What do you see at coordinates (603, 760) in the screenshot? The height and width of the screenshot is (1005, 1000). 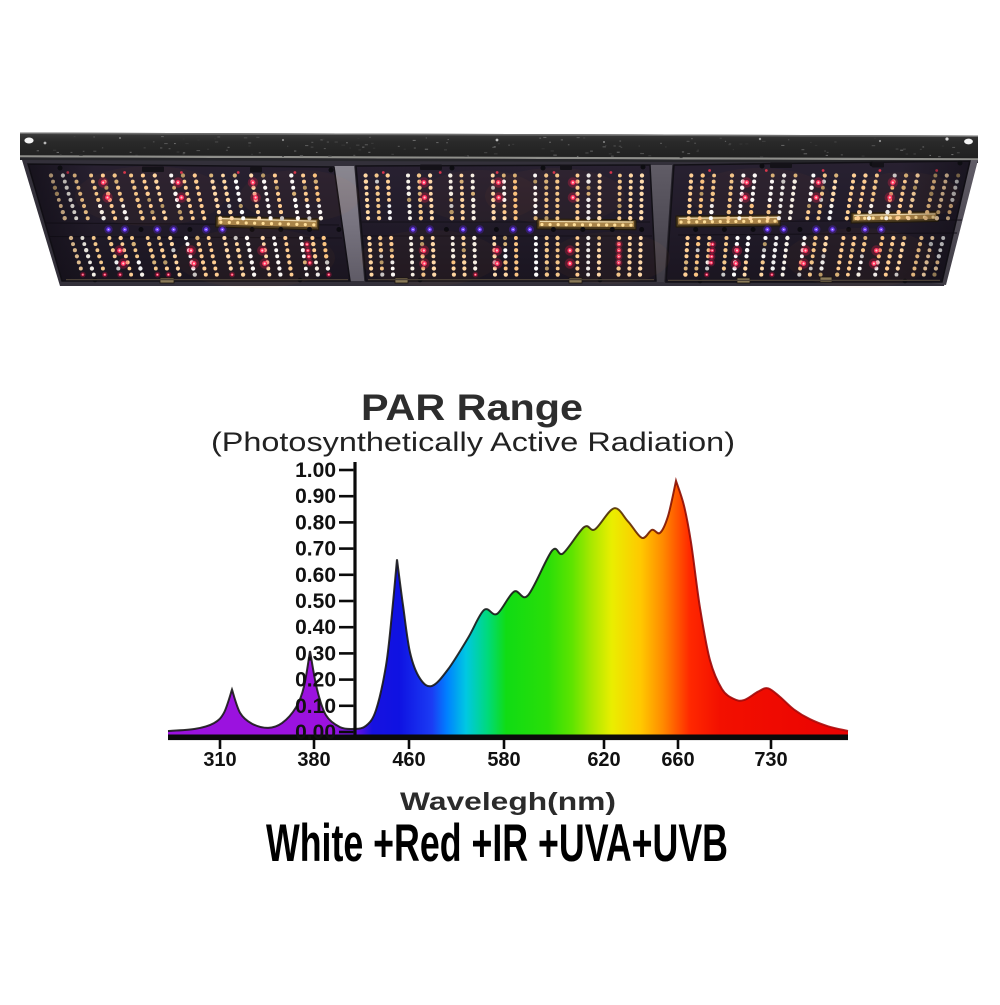 I see `svg-text: 620` at bounding box center [603, 760].